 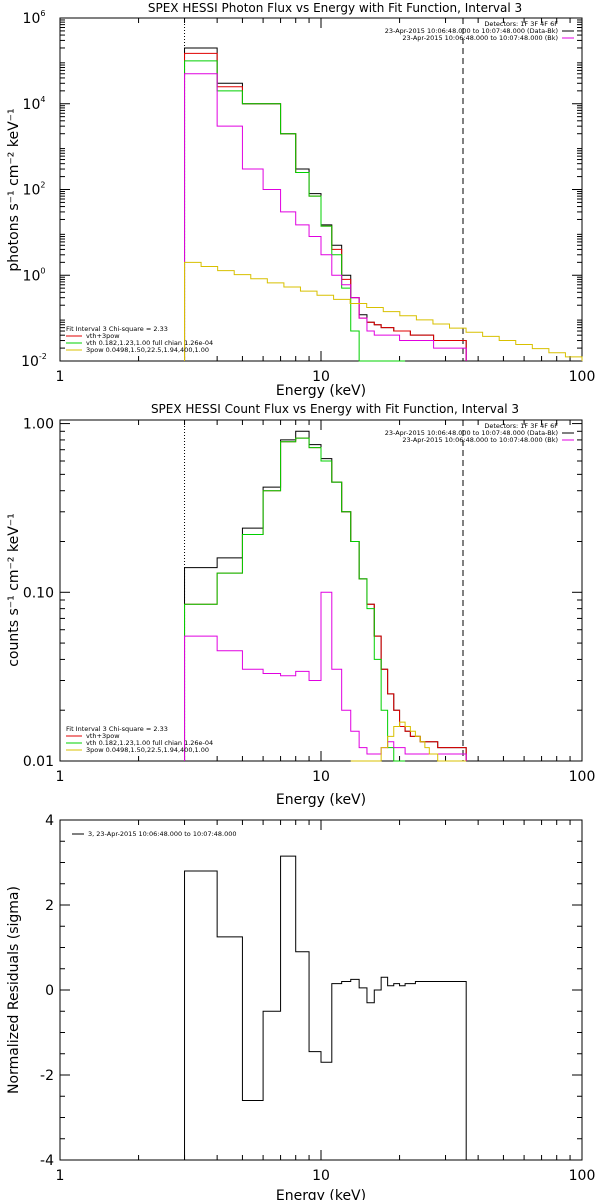 I want to click on y-tick-label: 10⁴, so click(x=34, y=104).